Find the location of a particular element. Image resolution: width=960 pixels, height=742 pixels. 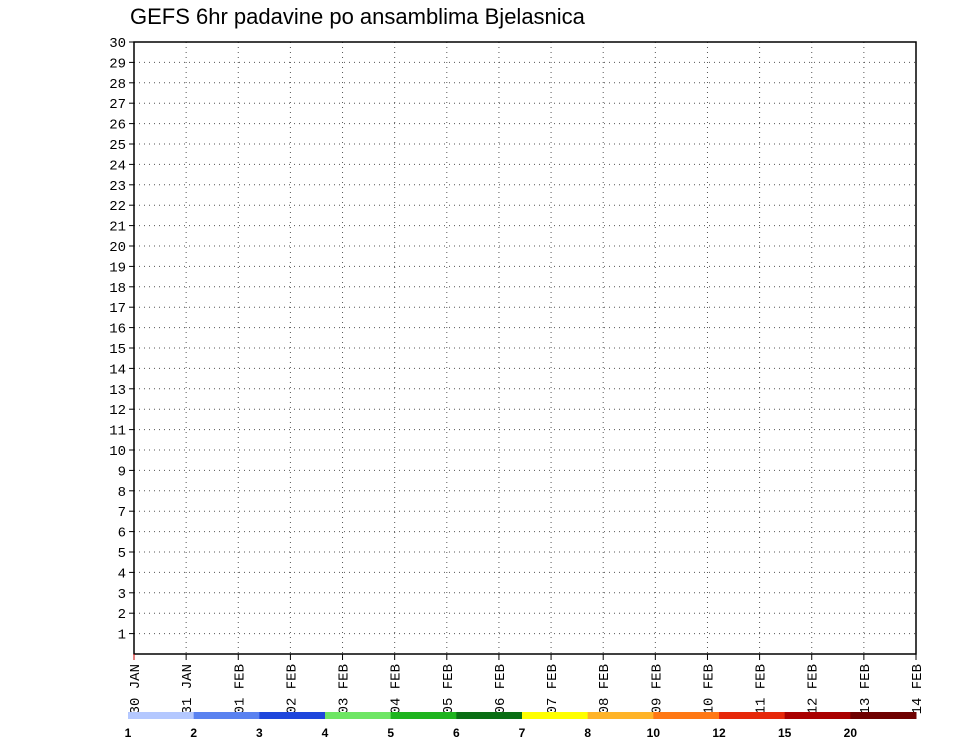

y-tick-label: 24 is located at coordinates (117, 166).